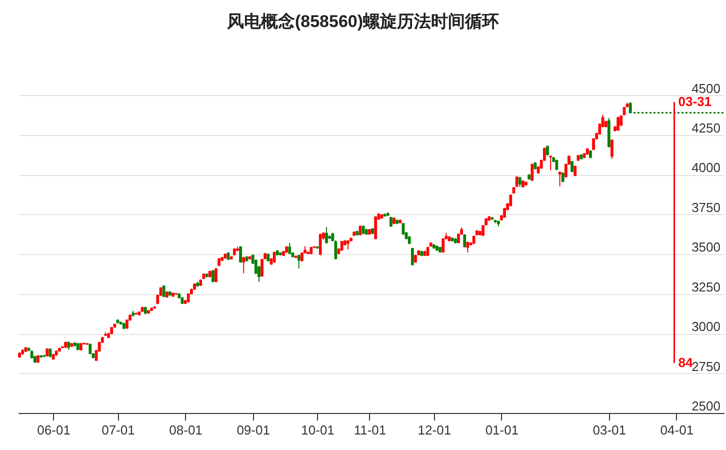  What do you see at coordinates (435, 430) in the screenshot?
I see `x-tick-label: 12-01` at bounding box center [435, 430].